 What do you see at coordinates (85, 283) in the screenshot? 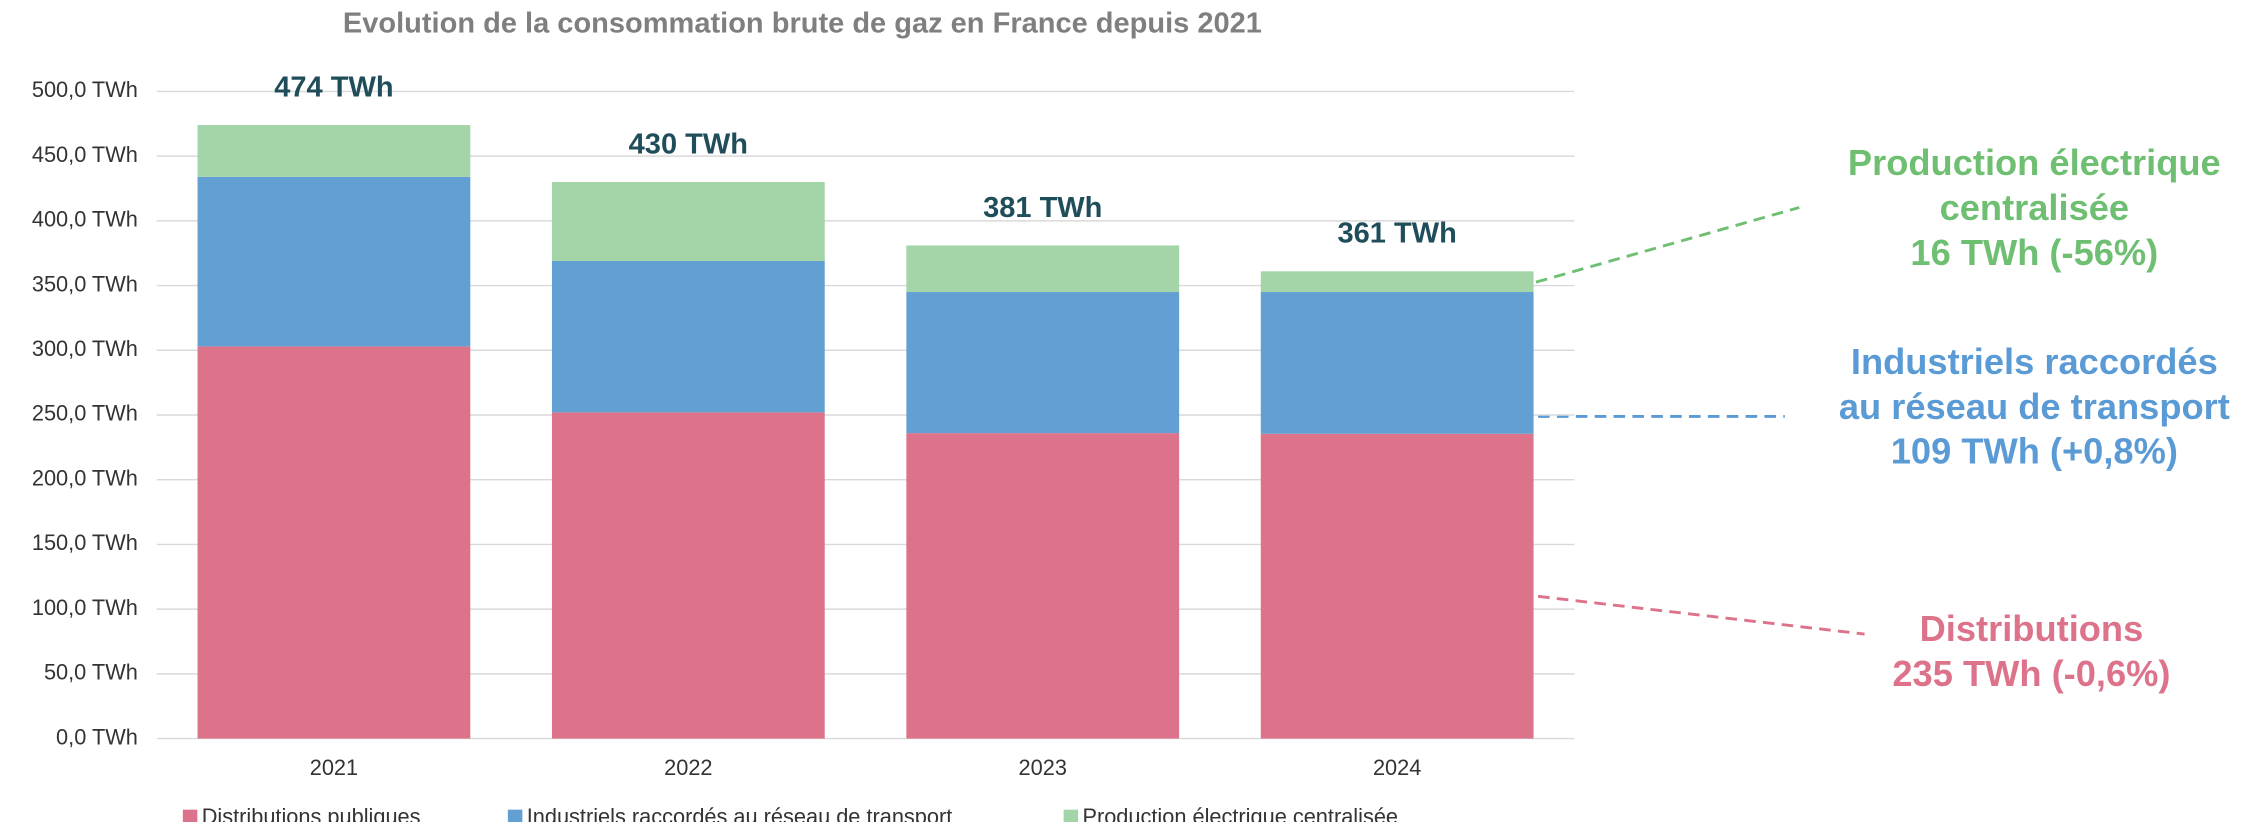
I see `y-tick-label: 350,0 TWh` at bounding box center [85, 283].